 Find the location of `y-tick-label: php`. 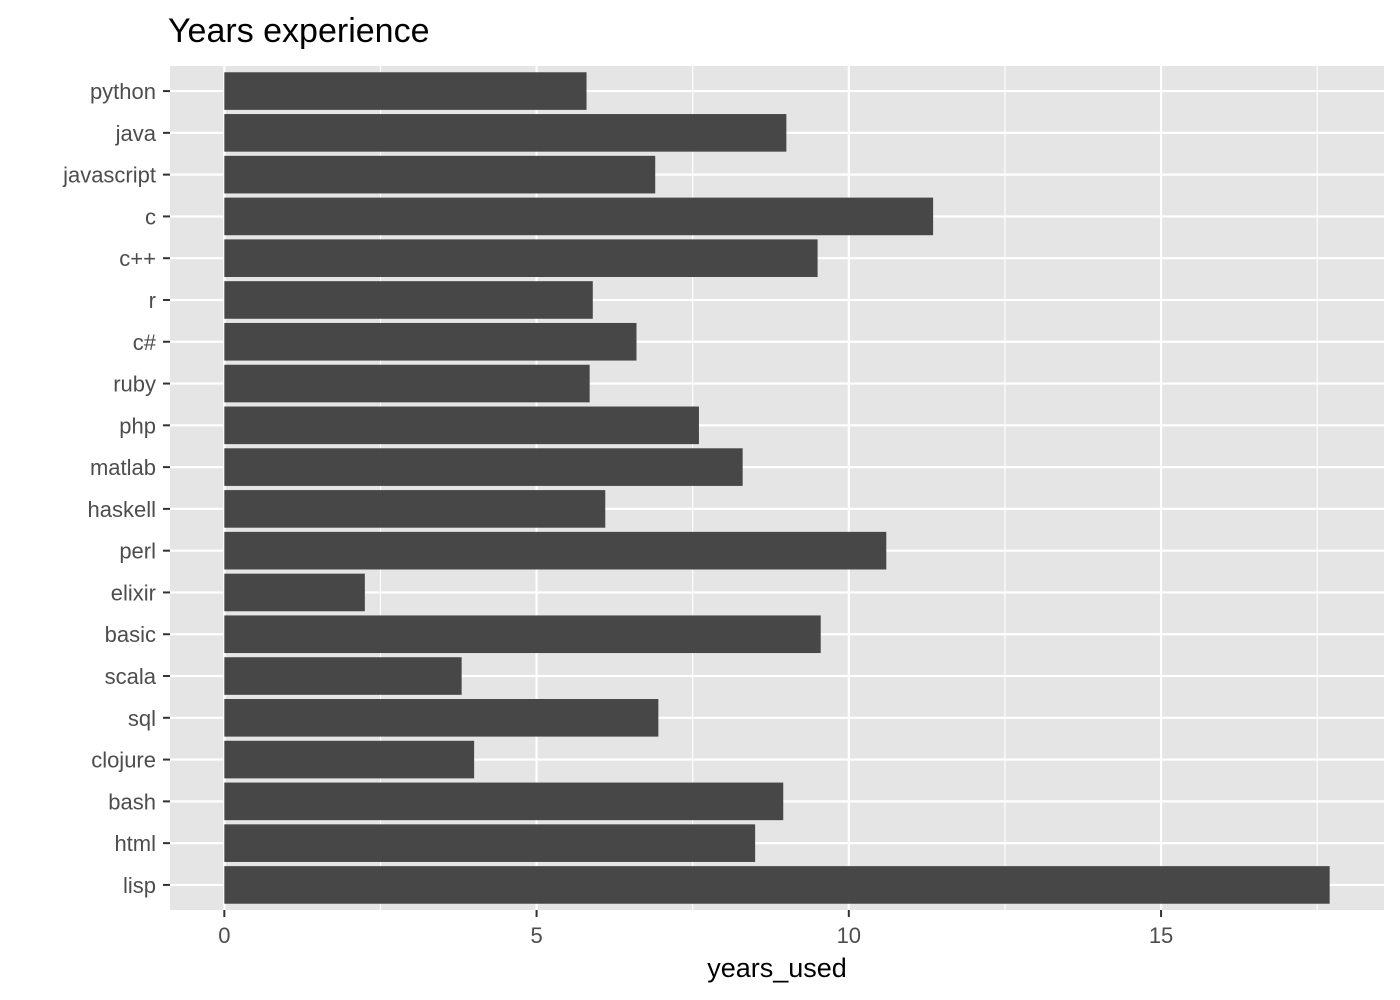

y-tick-label: php is located at coordinates (137, 425).